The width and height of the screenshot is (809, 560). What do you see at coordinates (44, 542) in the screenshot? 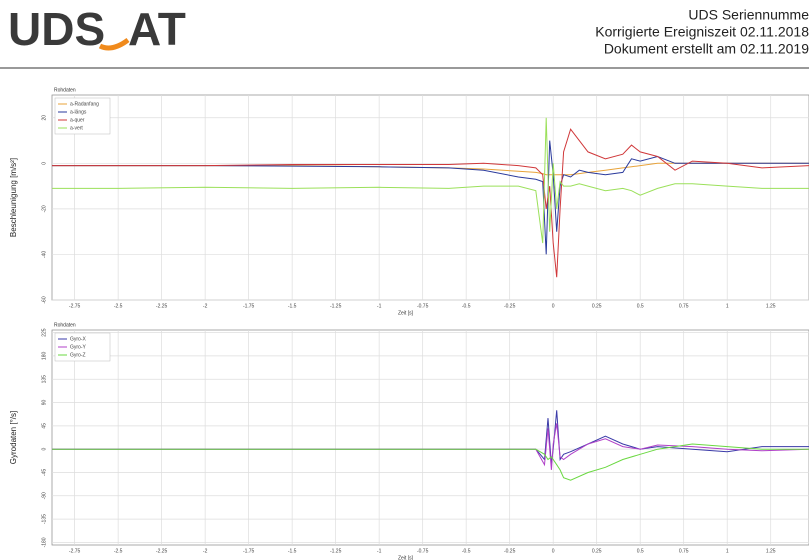
I see `y-tick-label: -180` at bounding box center [44, 542].